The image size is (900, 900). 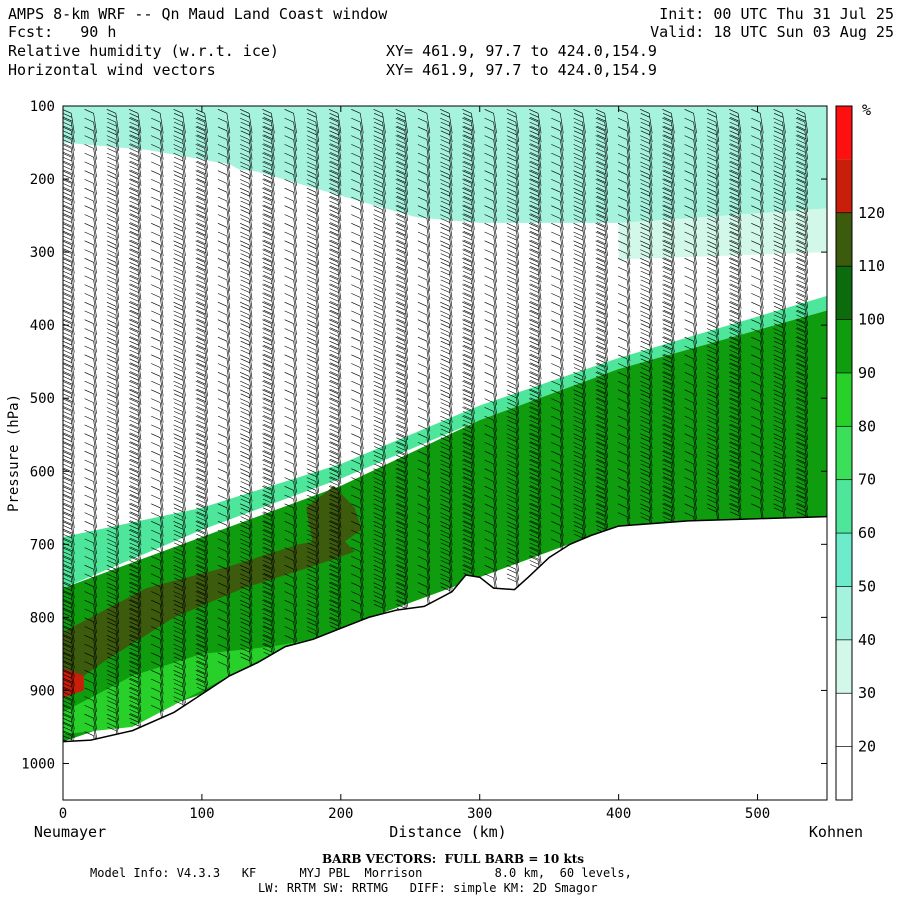 I want to click on y-tick-label: 300, so click(x=42, y=253).